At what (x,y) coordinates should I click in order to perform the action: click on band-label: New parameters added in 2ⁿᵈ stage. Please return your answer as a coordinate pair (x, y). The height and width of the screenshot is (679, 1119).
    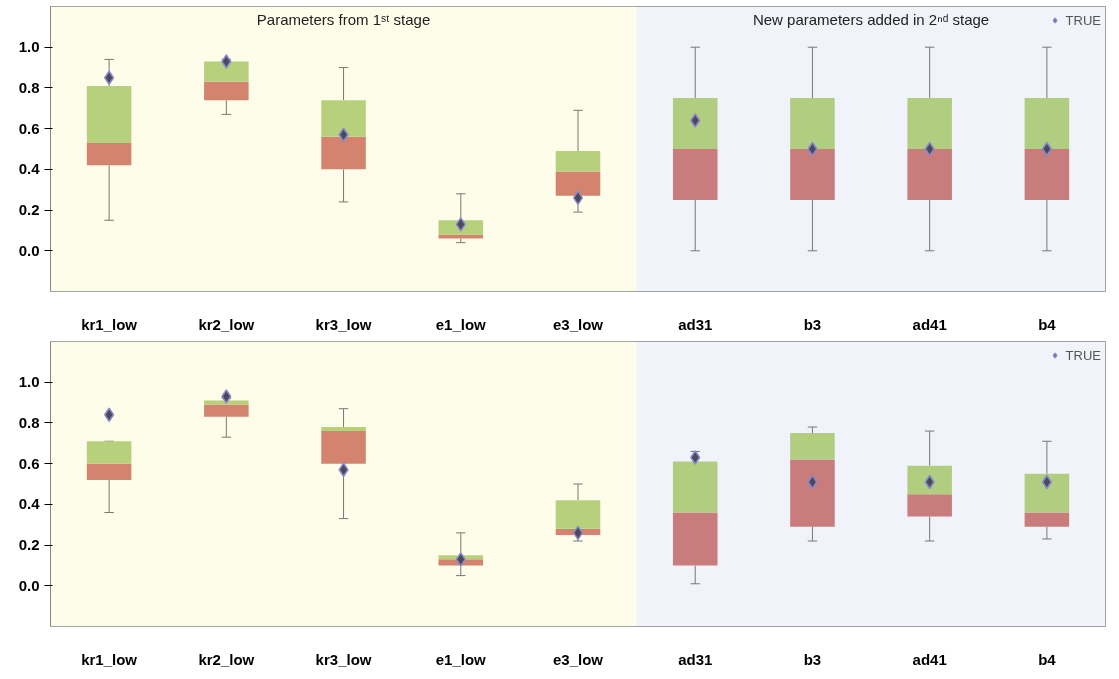
    Looking at the image, I should click on (871, 19).